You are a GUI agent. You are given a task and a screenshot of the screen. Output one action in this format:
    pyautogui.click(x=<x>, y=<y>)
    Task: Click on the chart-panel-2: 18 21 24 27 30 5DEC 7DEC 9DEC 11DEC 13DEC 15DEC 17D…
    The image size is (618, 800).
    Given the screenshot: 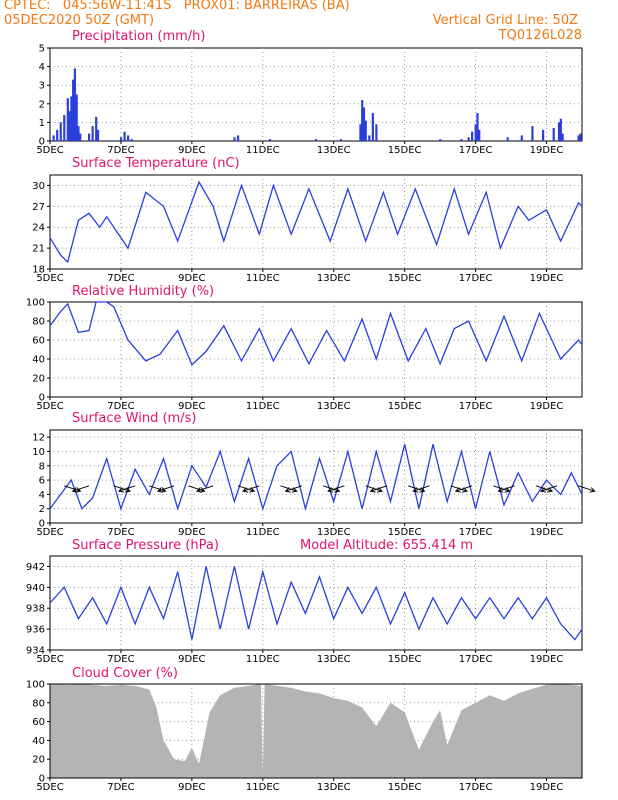 What is the action you would take?
    pyautogui.click(x=307, y=220)
    